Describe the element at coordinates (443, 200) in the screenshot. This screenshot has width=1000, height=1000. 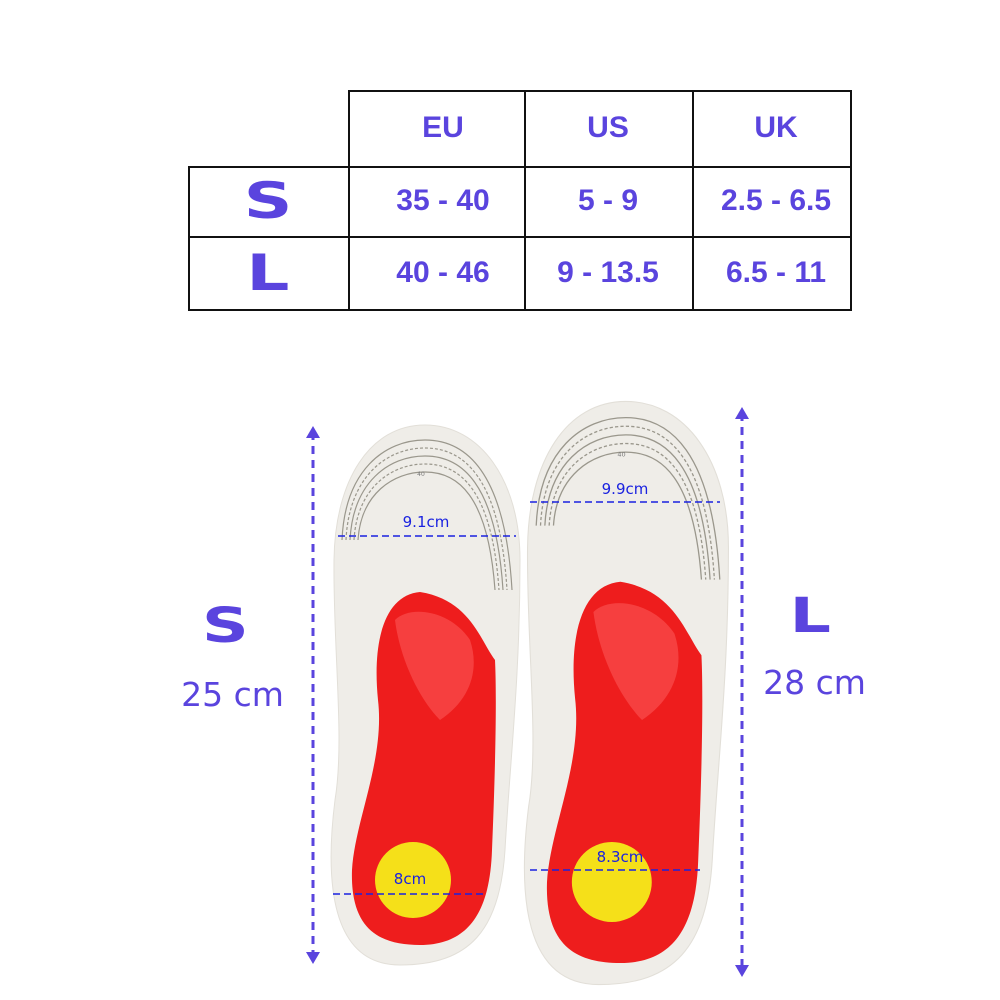
I see `cell-s-eu: 35 - 40` at that location.